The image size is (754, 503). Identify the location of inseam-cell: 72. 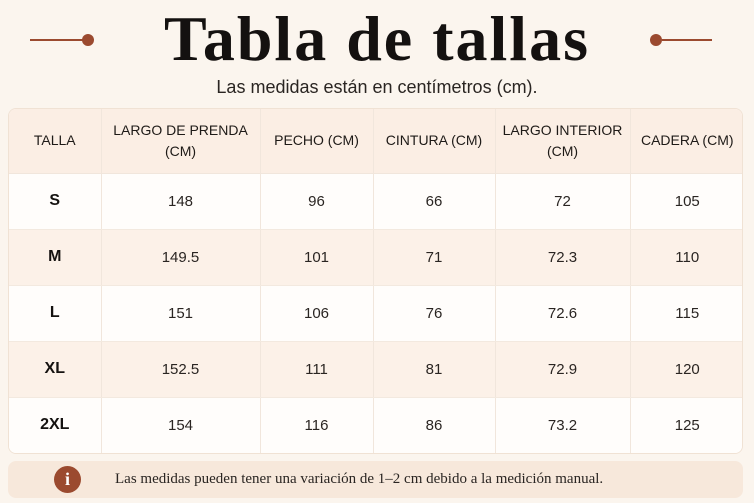
(563, 201).